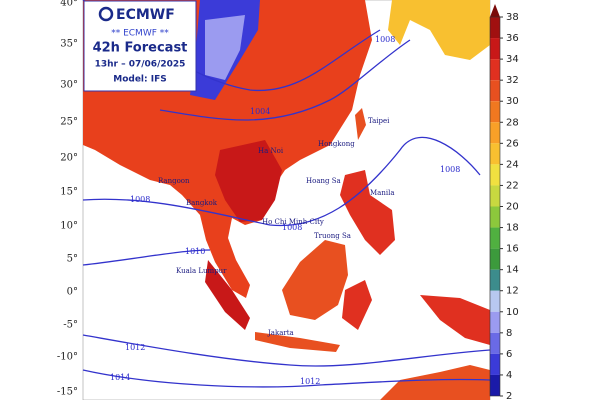  I want to click on land-taiwan, so click(360, 124).